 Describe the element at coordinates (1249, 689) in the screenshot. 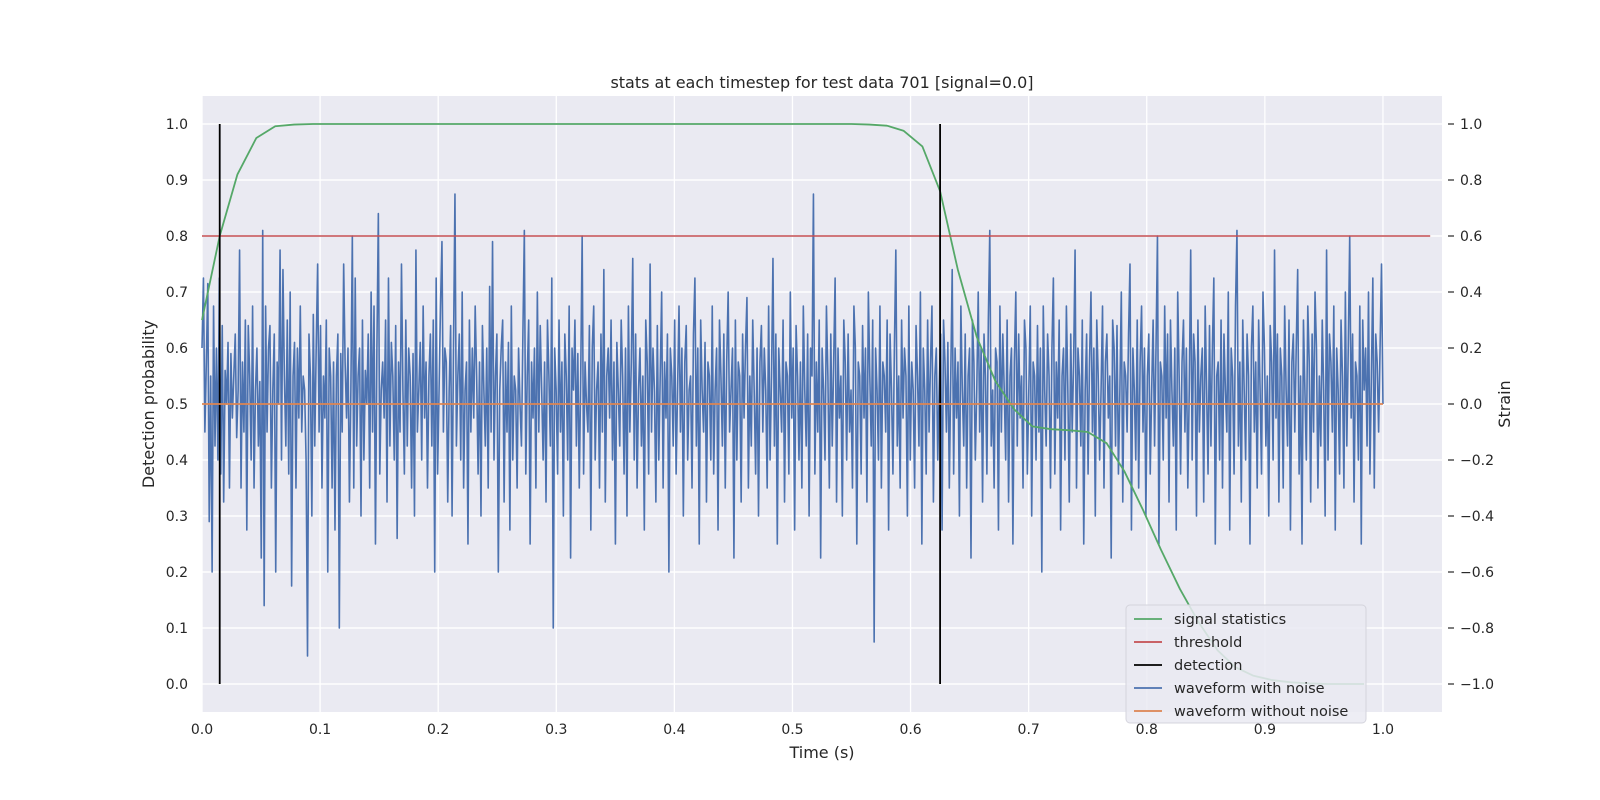

I see `legend-entry: waveform with noise` at that location.